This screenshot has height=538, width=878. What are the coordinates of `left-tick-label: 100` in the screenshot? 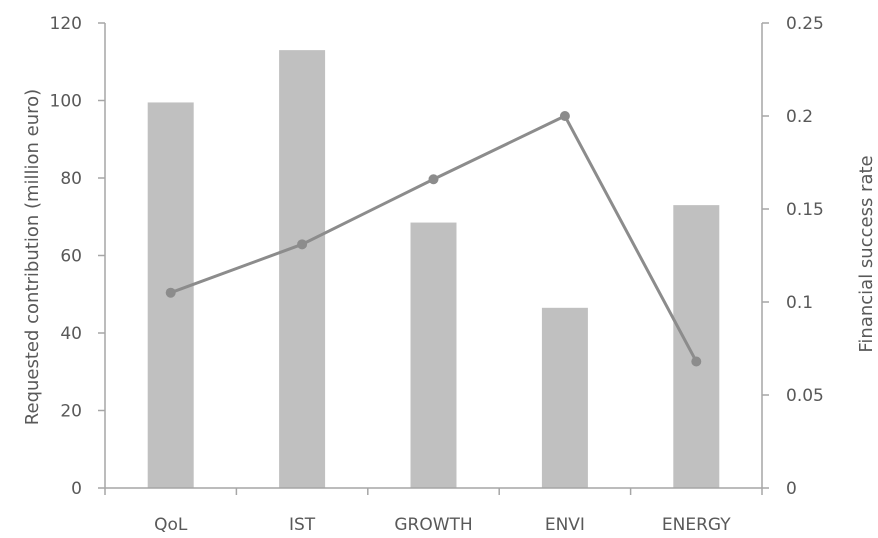 It's located at (66, 102).